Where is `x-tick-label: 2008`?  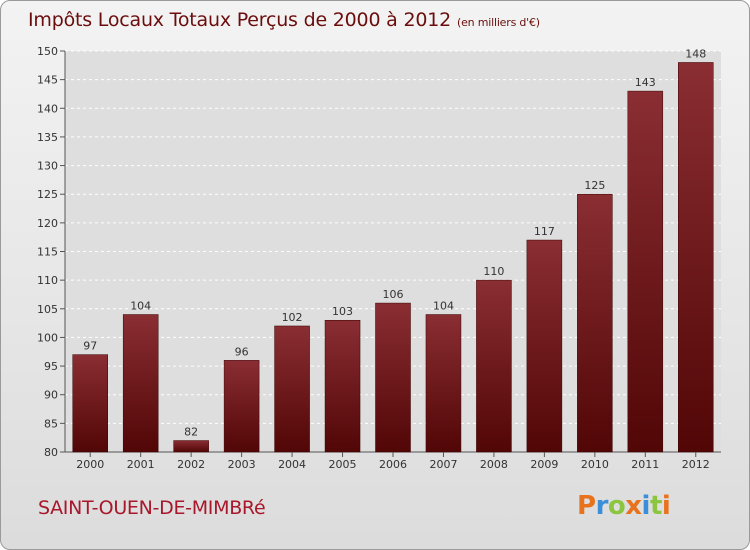
x-tick-label: 2008 is located at coordinates (494, 464).